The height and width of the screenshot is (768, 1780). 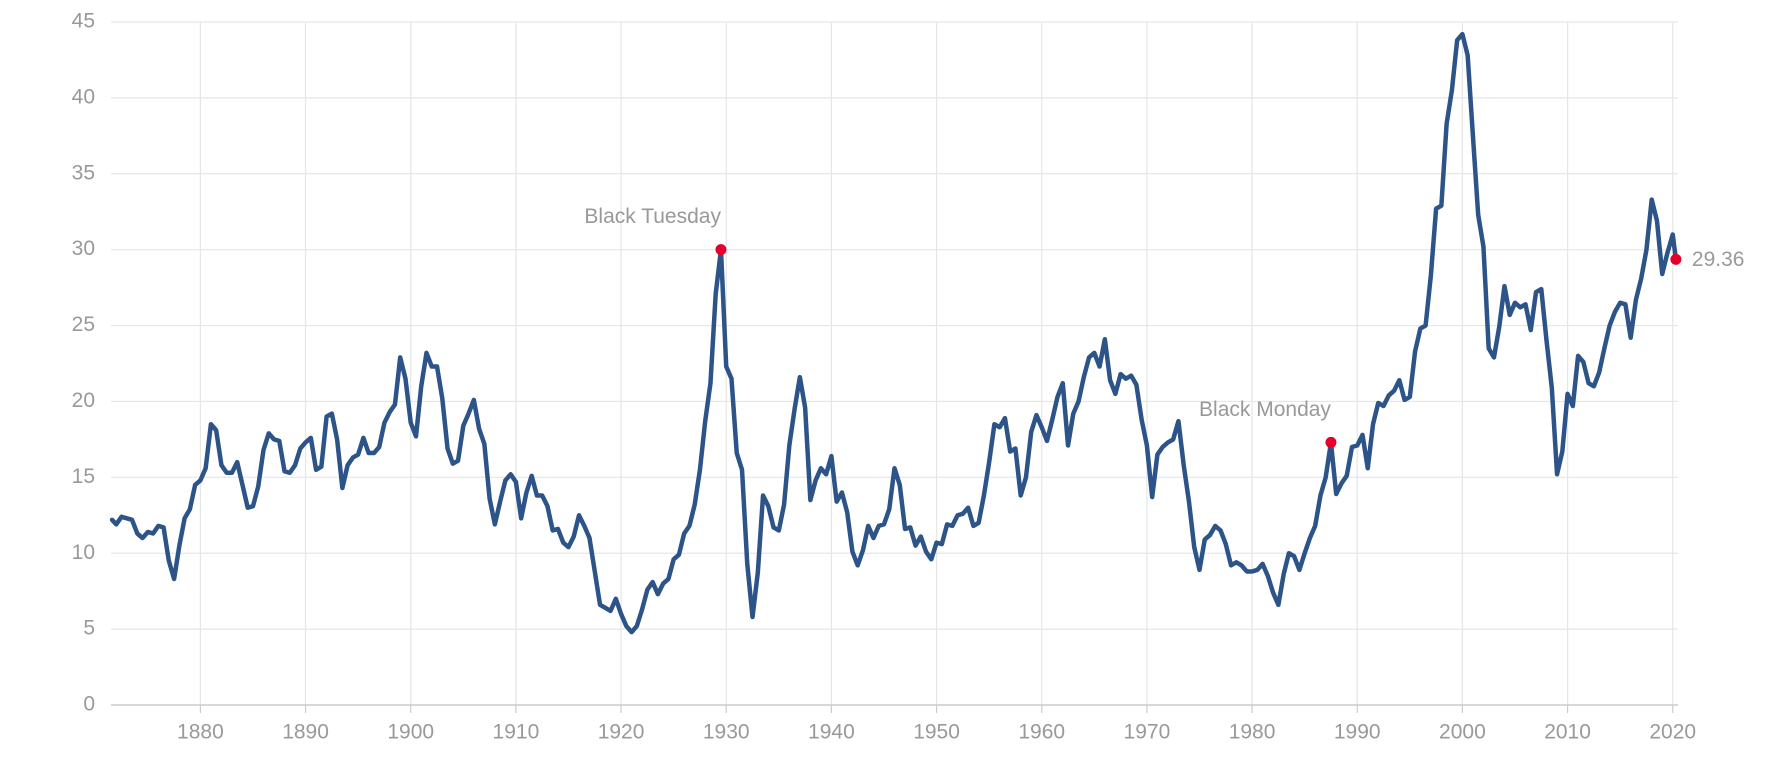 What do you see at coordinates (83, 248) in the screenshot?
I see `y-tick-label: 30` at bounding box center [83, 248].